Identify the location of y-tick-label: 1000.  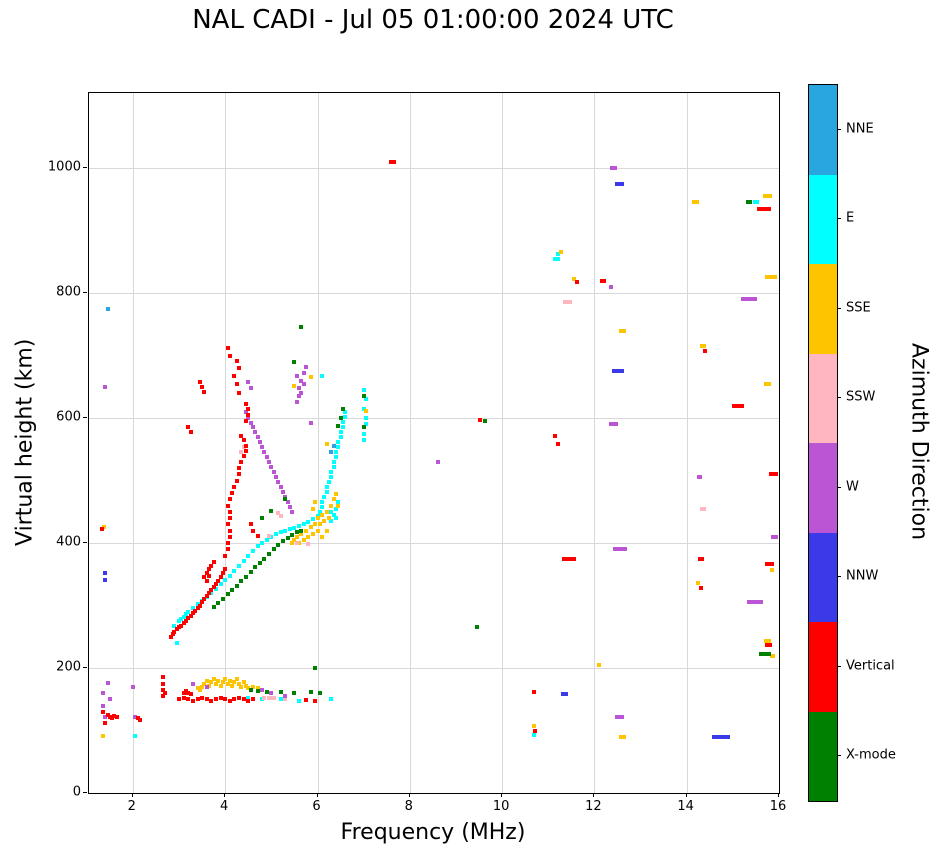
(64, 167).